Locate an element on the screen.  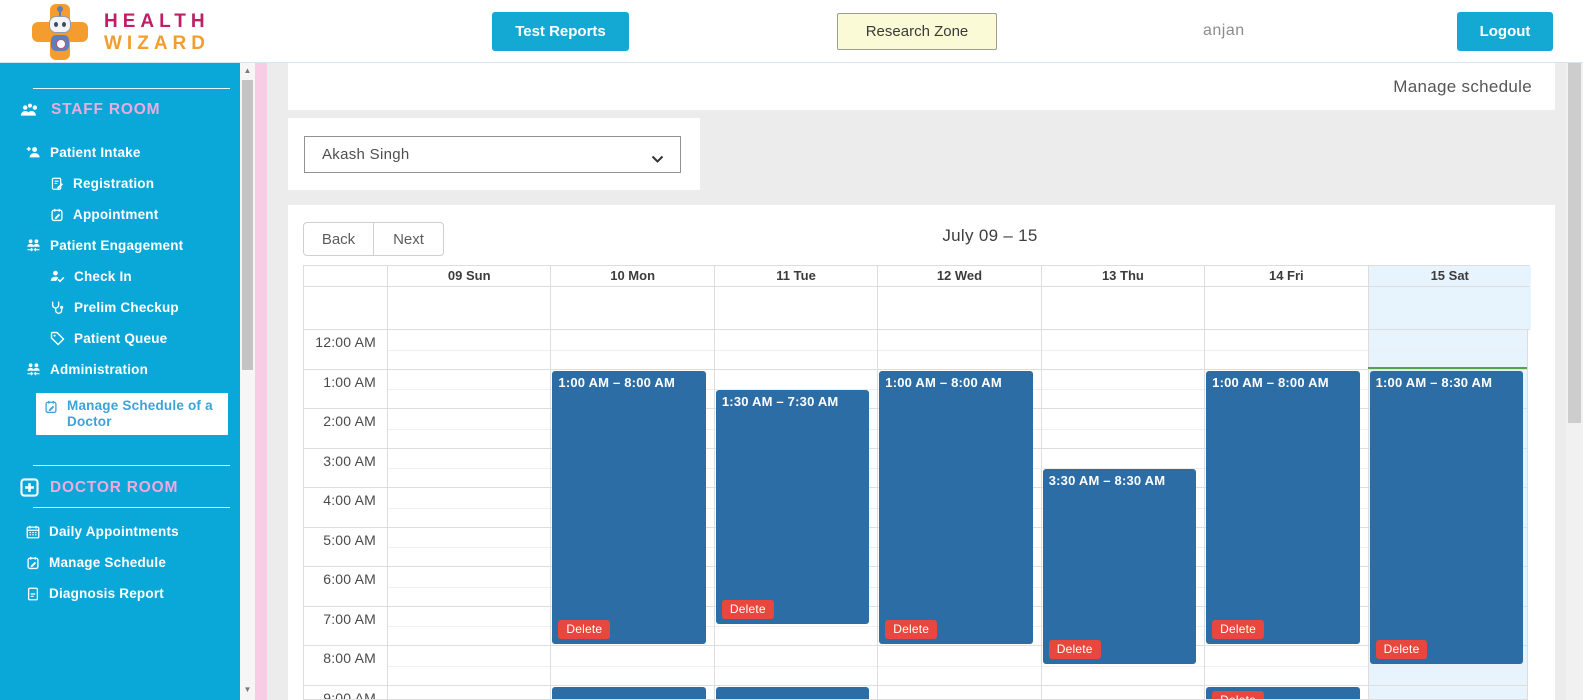
event-time-label: 3:30 AM – 8:30 AM is located at coordinates (1107, 481).